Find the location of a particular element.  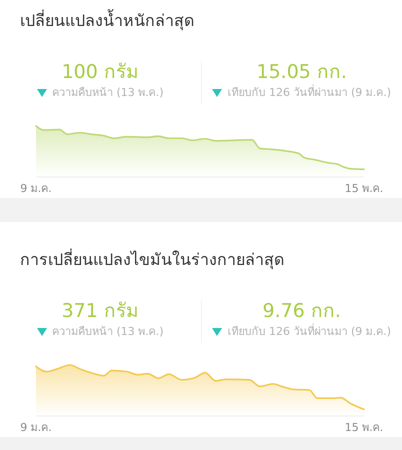

chart-title: การเปลี่ยนแปลงไขมันในร่างกายล่าสุด is located at coordinates (152, 260).